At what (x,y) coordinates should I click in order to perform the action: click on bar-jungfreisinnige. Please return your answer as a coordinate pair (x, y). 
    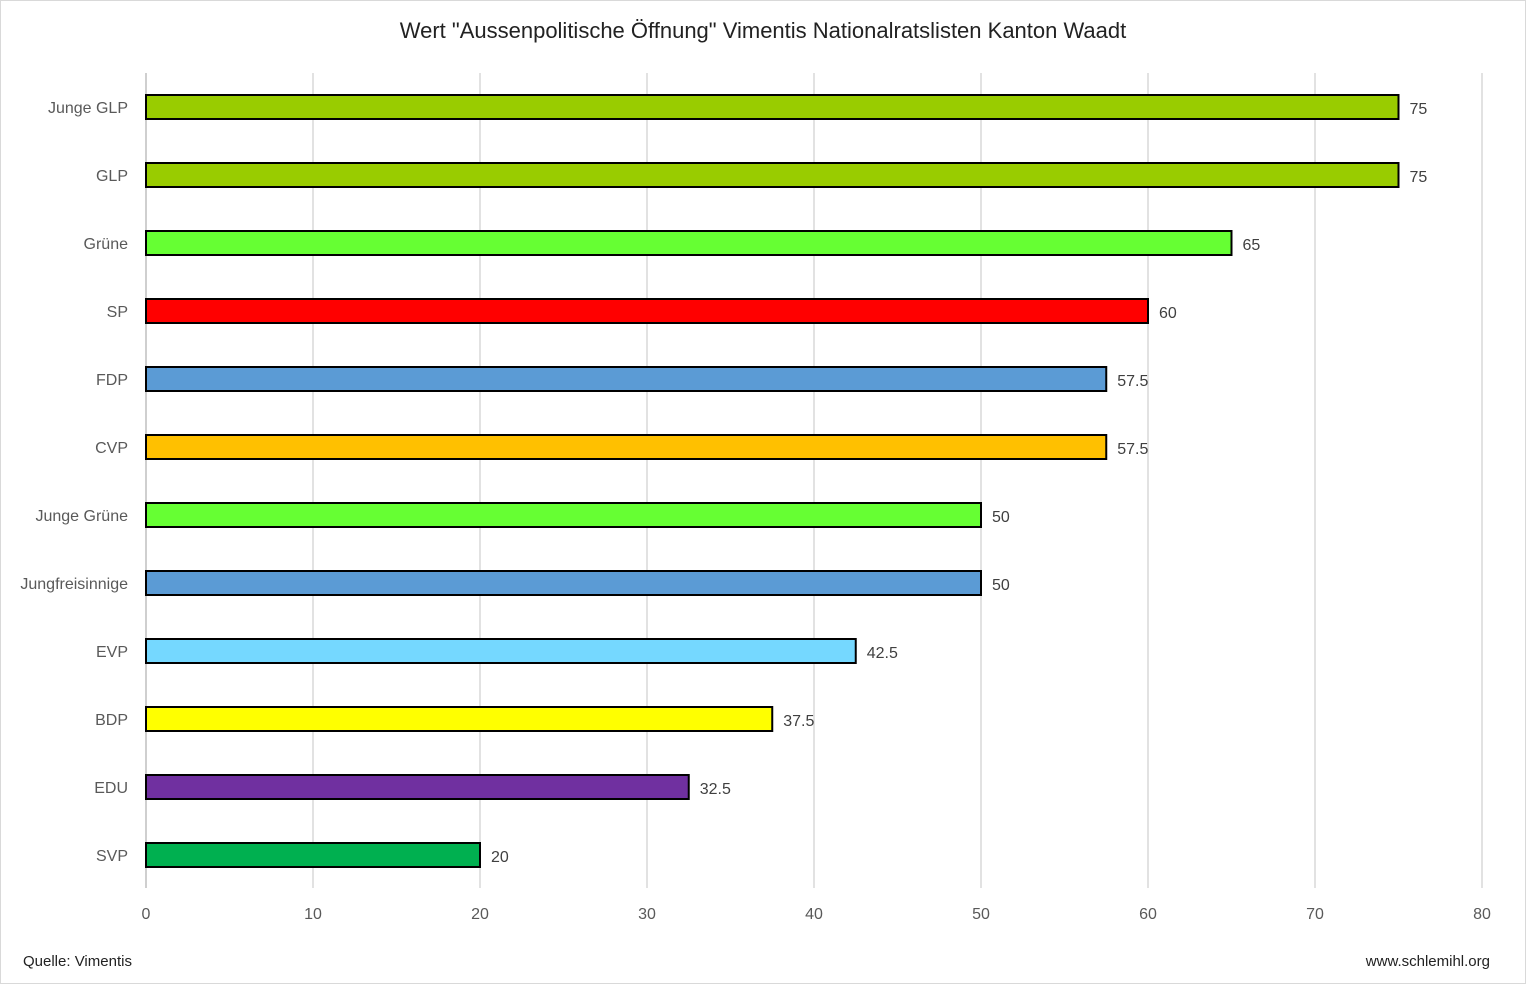
    Looking at the image, I should click on (563, 583).